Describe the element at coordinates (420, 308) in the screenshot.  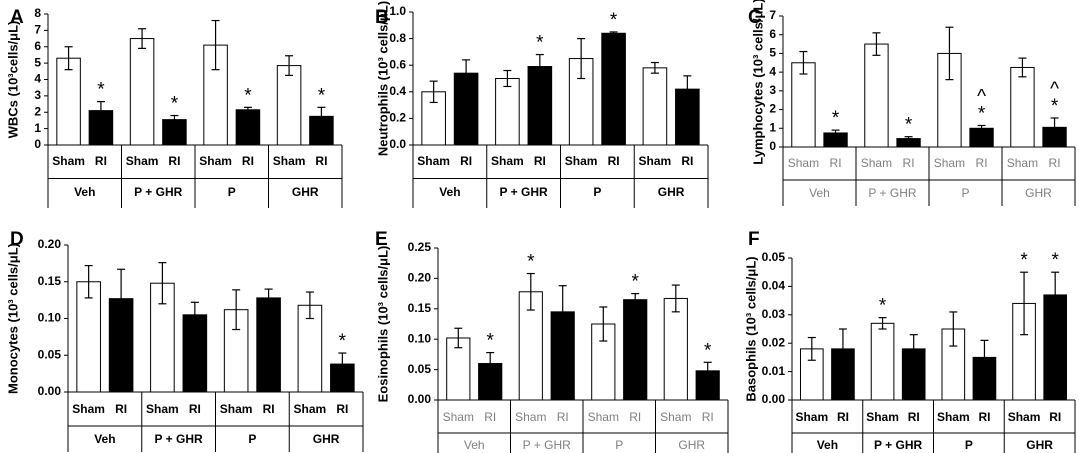
I see `y-tick-label: 0.15` at that location.